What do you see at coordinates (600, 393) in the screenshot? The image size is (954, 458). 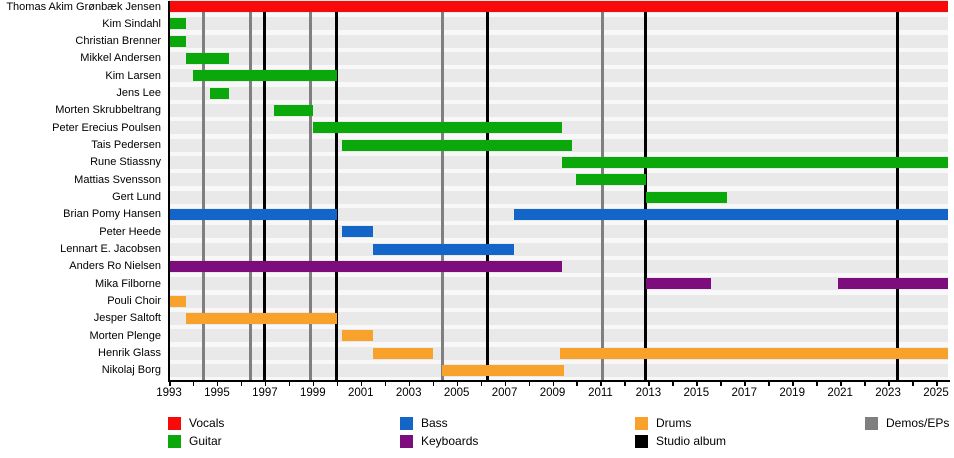 I see `axis-tick-label: 2011` at bounding box center [600, 393].